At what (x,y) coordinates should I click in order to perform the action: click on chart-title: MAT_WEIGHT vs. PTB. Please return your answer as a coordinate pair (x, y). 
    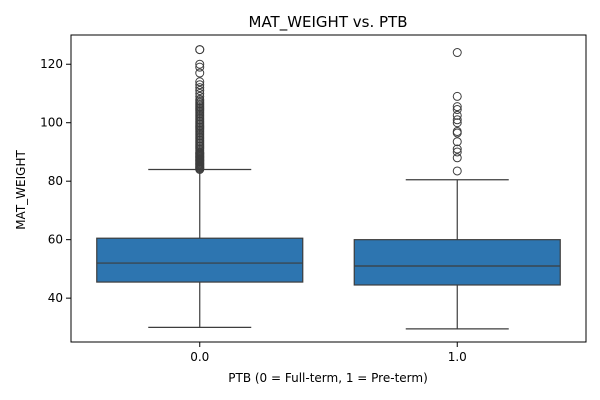
    Looking at the image, I should click on (328, 22).